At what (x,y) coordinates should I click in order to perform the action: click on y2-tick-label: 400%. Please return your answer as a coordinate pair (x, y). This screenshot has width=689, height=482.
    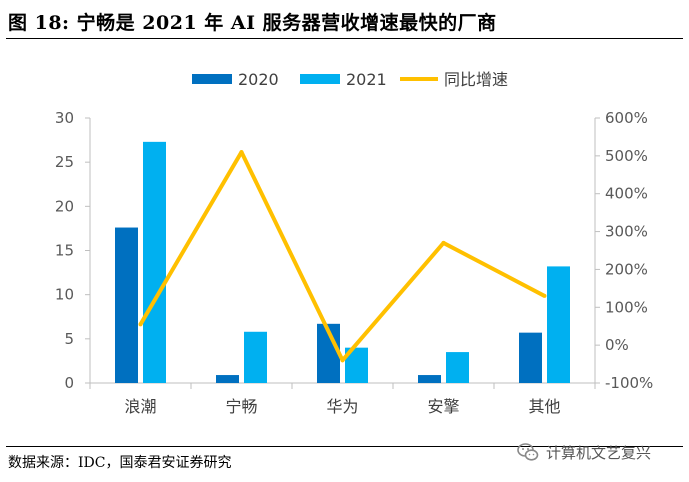
    Looking at the image, I should click on (626, 194).